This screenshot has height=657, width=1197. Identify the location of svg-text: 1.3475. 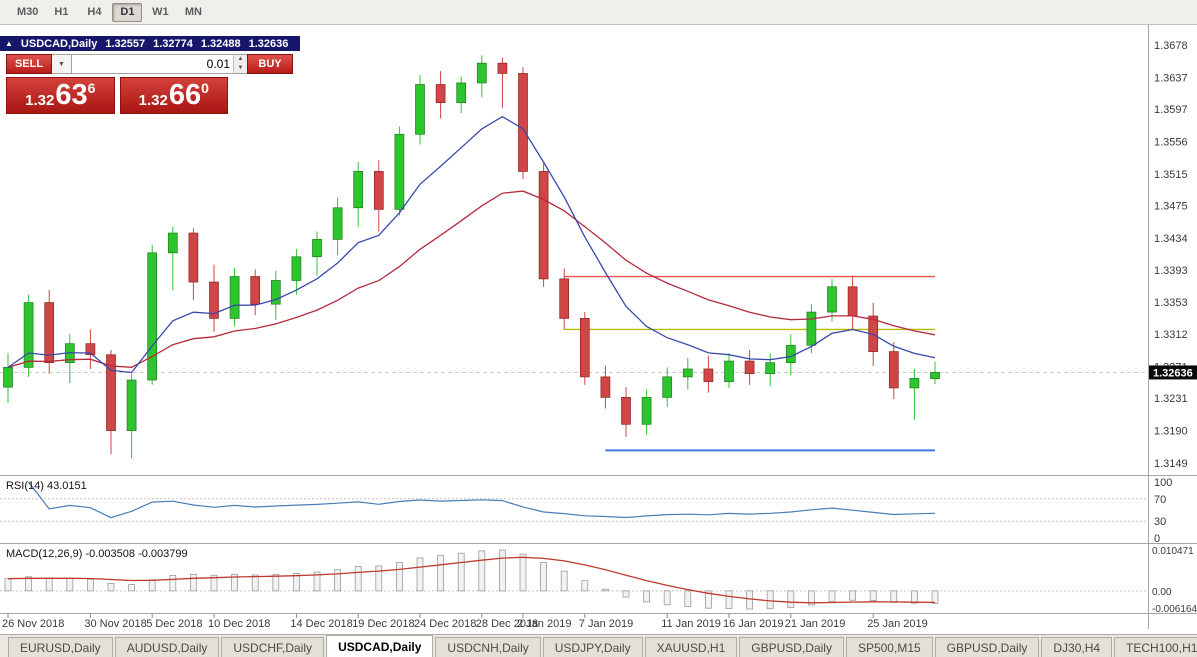
(1171, 206).